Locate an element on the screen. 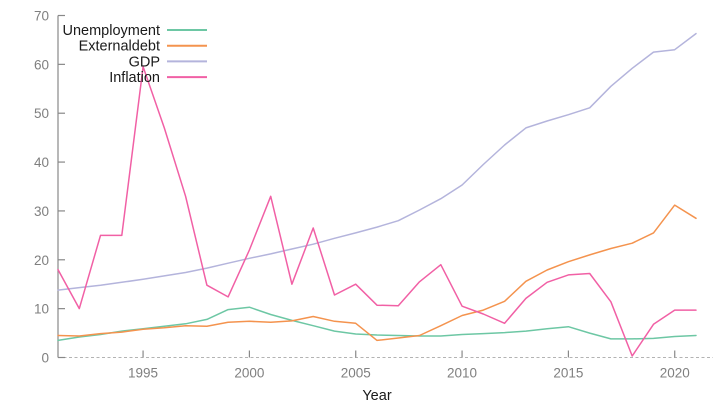 Image resolution: width=719 pixels, height=412 pixels. y-tick-label: 70 is located at coordinates (41, 16).